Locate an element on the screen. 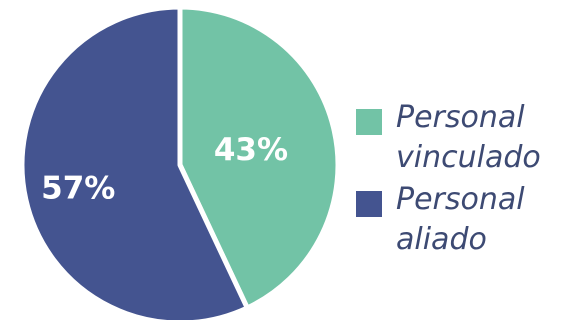  legend-item-personal-aliado: Personal aliado is located at coordinates (458, 220).